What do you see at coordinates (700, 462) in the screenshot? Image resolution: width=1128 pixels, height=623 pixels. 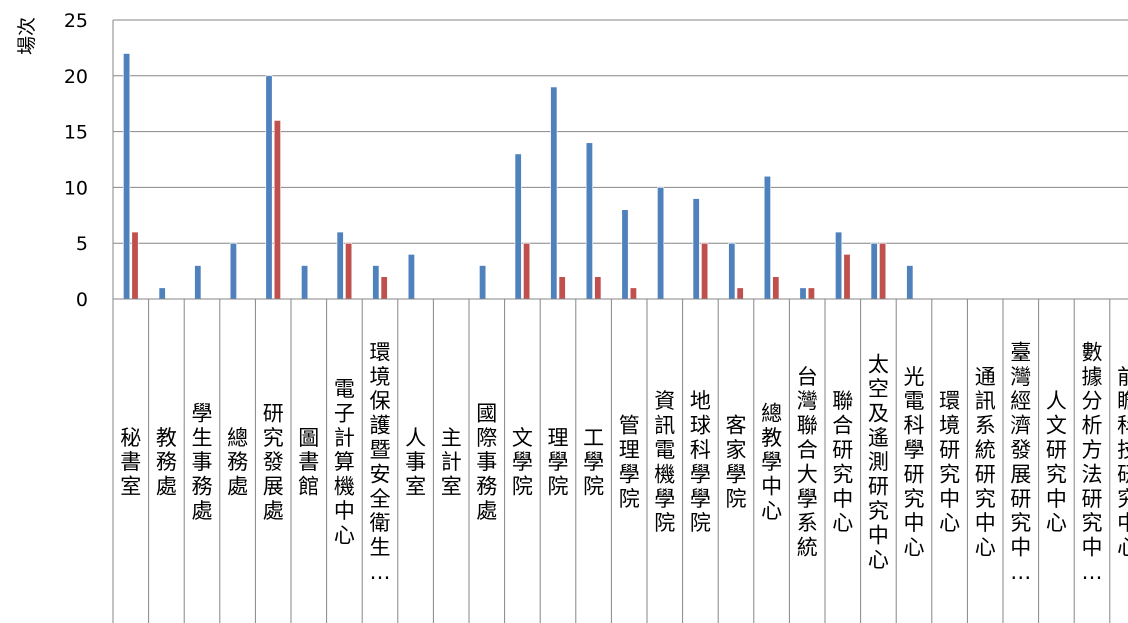 I see `category-label-地球科學學院: 地球科學學院` at bounding box center [700, 462].